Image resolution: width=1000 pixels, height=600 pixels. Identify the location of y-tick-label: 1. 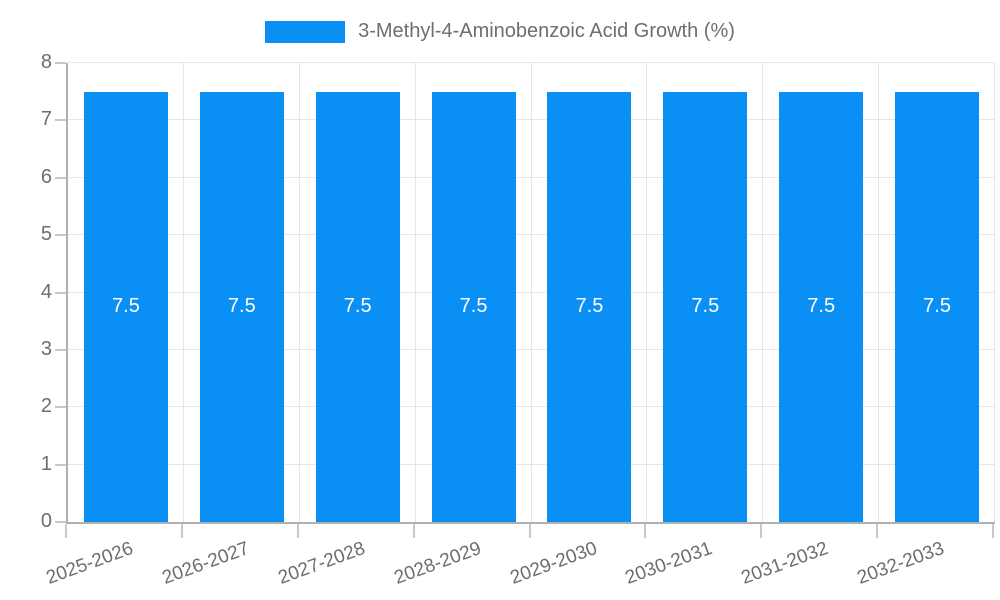
(46, 463).